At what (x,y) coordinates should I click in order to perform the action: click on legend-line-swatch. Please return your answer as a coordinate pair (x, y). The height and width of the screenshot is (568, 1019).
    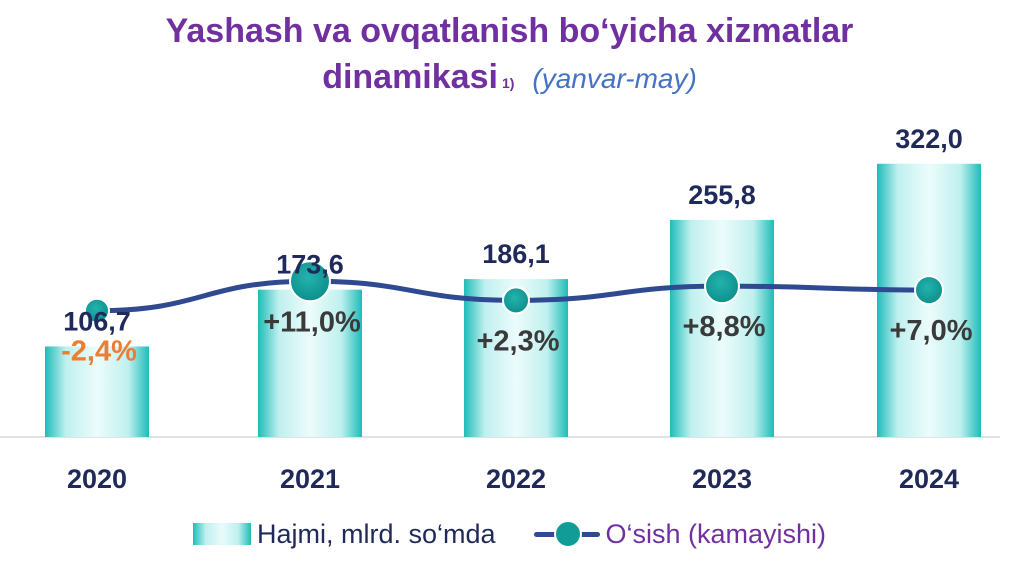
    Looking at the image, I should click on (566, 534).